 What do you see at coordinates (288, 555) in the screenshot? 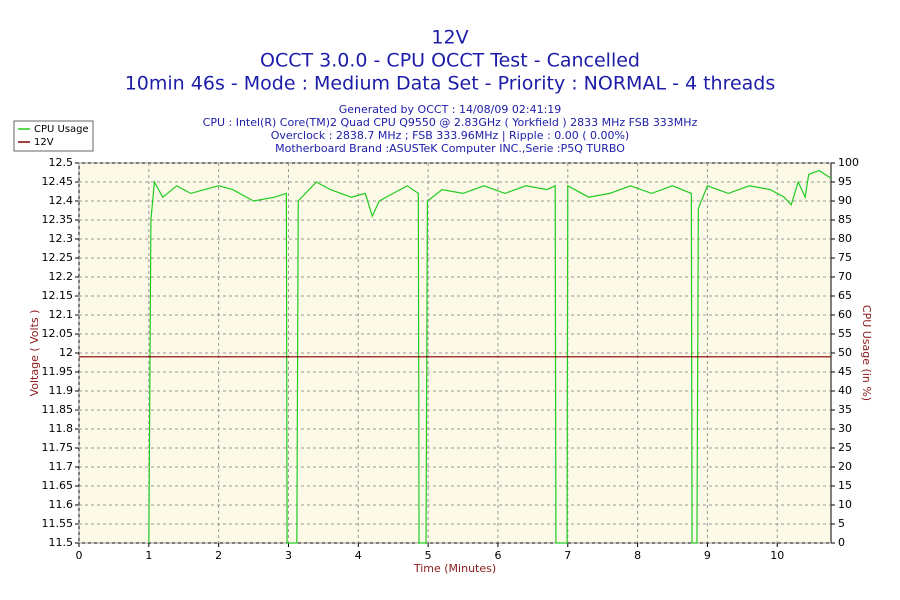
I see `x-tick-label: 3` at bounding box center [288, 555].